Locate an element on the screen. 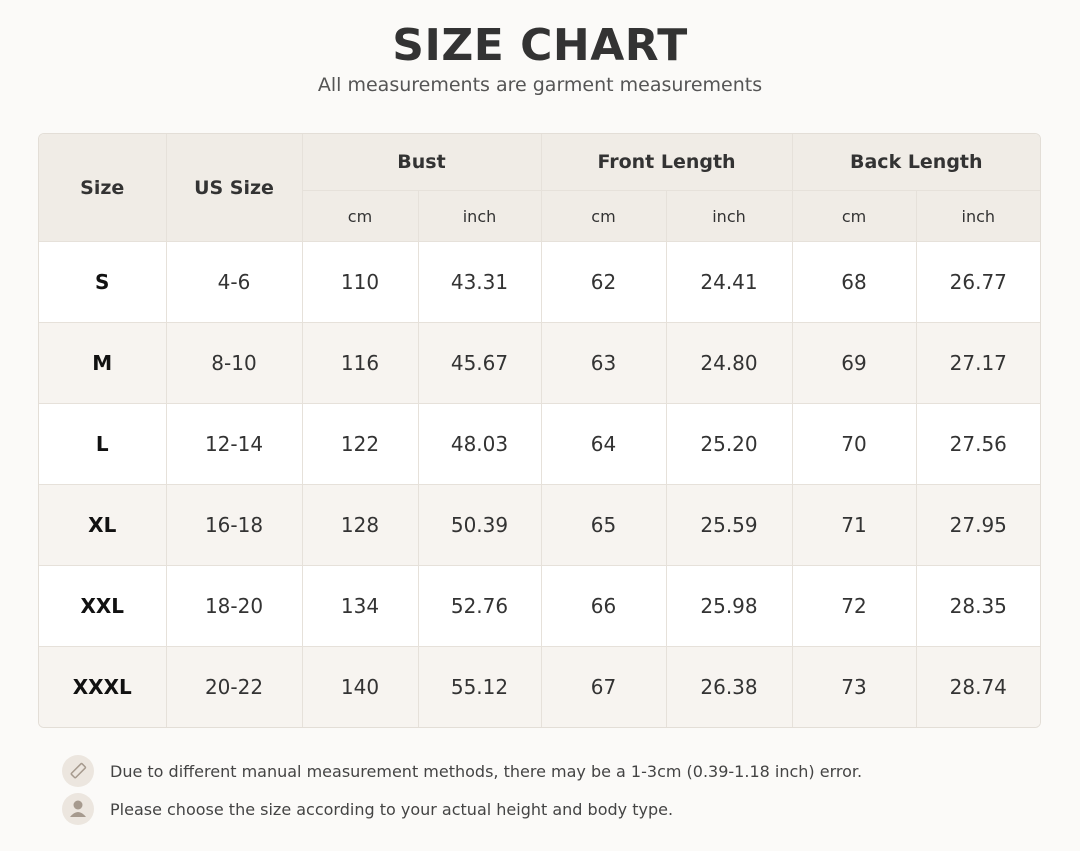 This screenshot has height=851, width=1080. table-cell: 134 is located at coordinates (360, 606).